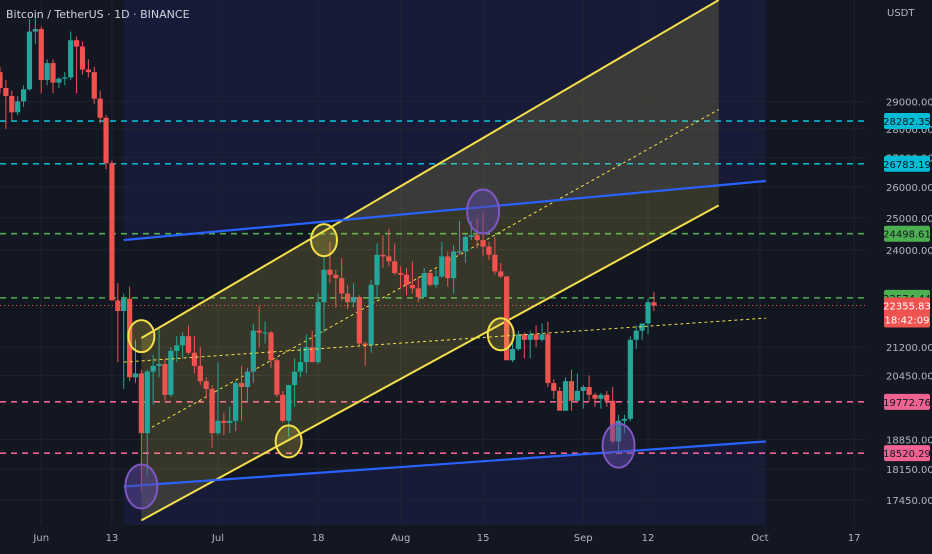 The width and height of the screenshot is (932, 554). I want to click on date-tick-label: Jun, so click(40, 538).